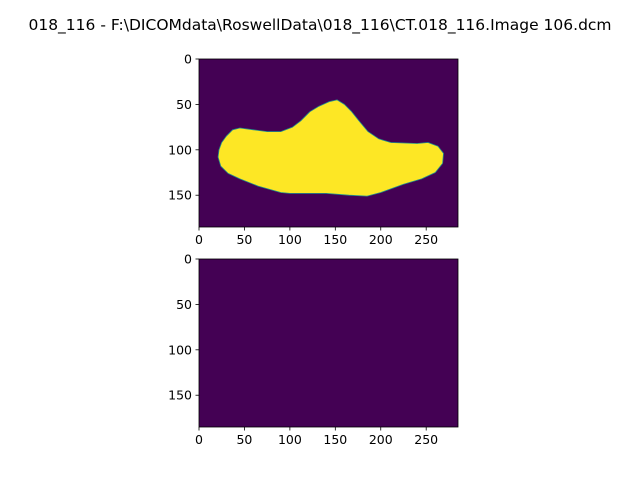 The height and width of the screenshot is (480, 640). I want to click on bottom-image-frame, so click(328, 343).